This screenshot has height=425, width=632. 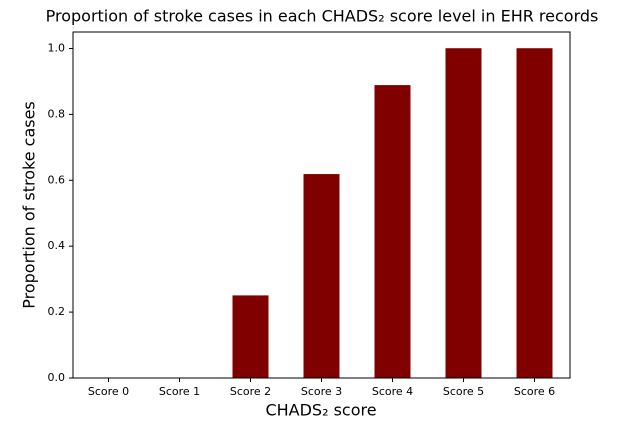 What do you see at coordinates (321, 391) in the screenshot?
I see `x-tick-label: Score 3` at bounding box center [321, 391].